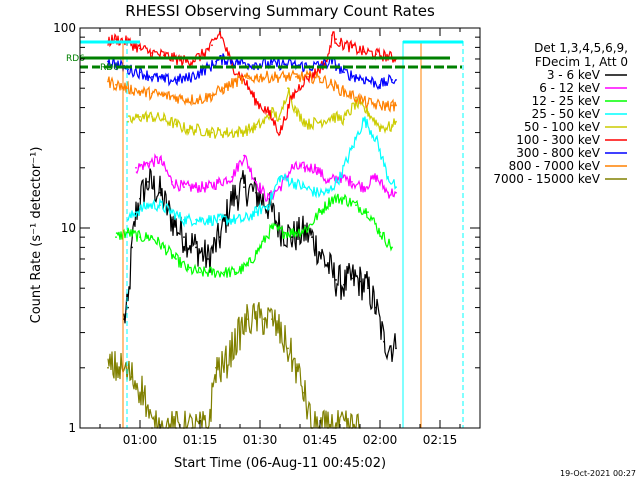 The image size is (640, 480). What do you see at coordinates (574, 75) in the screenshot?
I see `legend-item-label: 3 - 6 keV` at bounding box center [574, 75].